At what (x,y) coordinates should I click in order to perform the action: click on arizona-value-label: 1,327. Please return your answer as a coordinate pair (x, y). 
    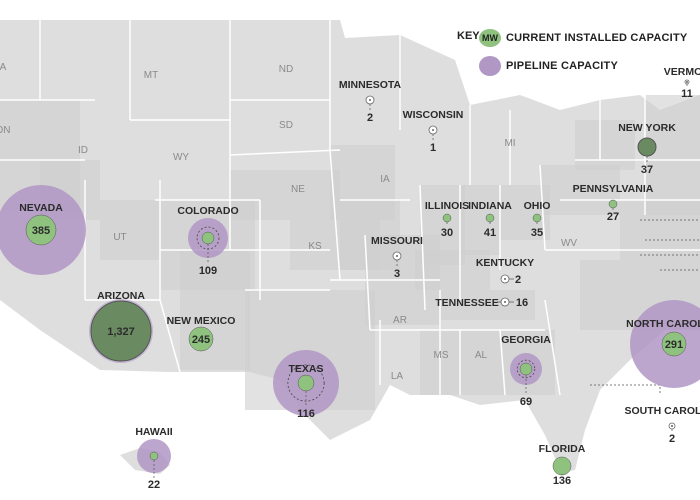
    Looking at the image, I should click on (121, 332).